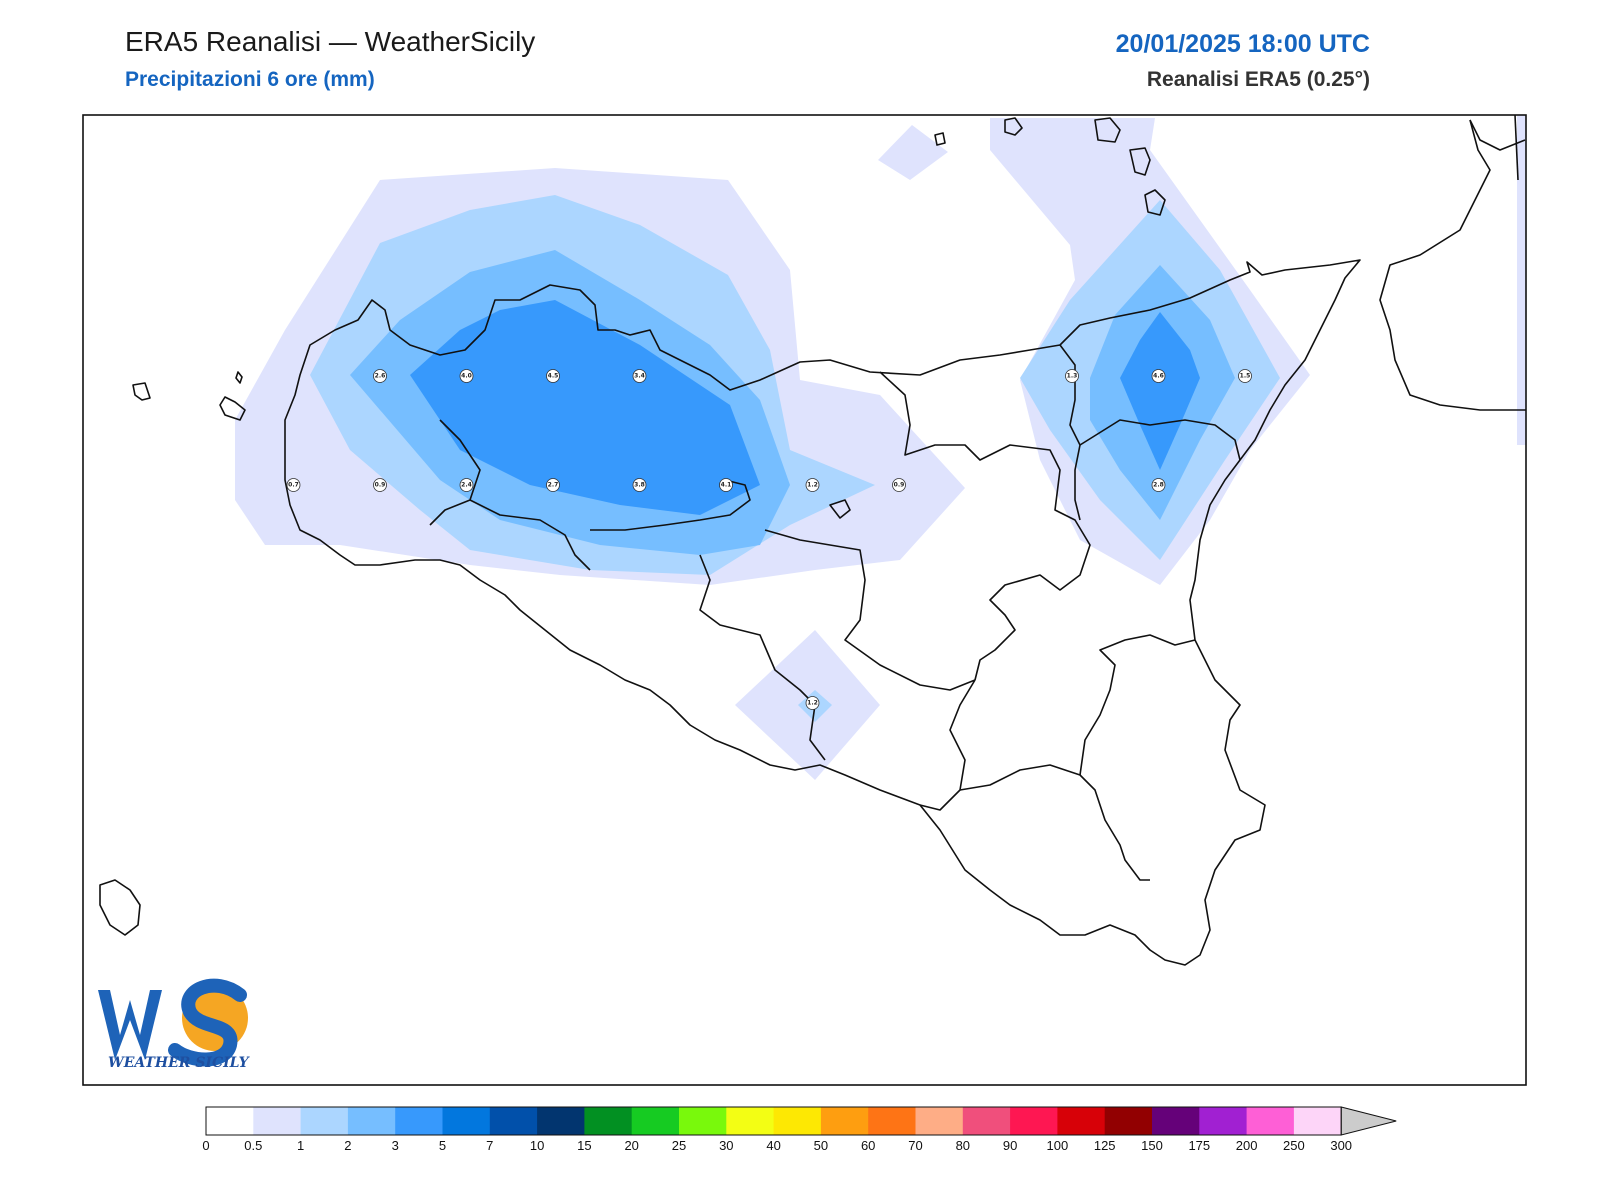 The height and width of the screenshot is (1200, 1600). I want to click on colorbar-tick-label: 175, so click(1199, 1145).